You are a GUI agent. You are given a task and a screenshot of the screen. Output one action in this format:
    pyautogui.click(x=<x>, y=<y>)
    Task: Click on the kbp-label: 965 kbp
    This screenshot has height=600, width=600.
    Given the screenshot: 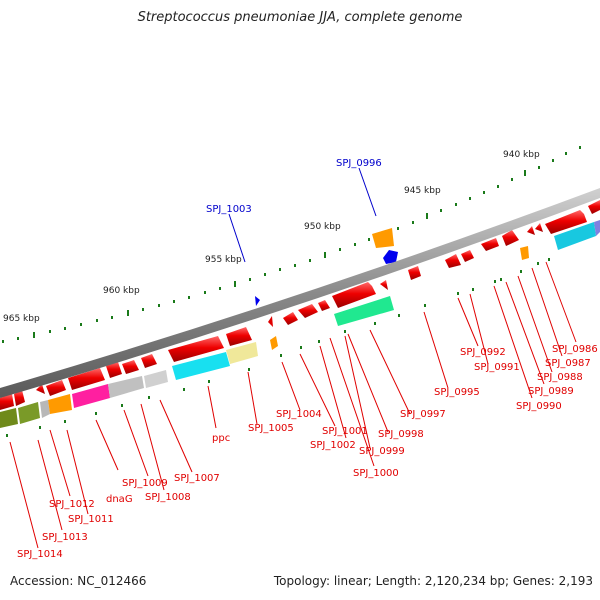 What is the action you would take?
    pyautogui.click(x=21, y=319)
    